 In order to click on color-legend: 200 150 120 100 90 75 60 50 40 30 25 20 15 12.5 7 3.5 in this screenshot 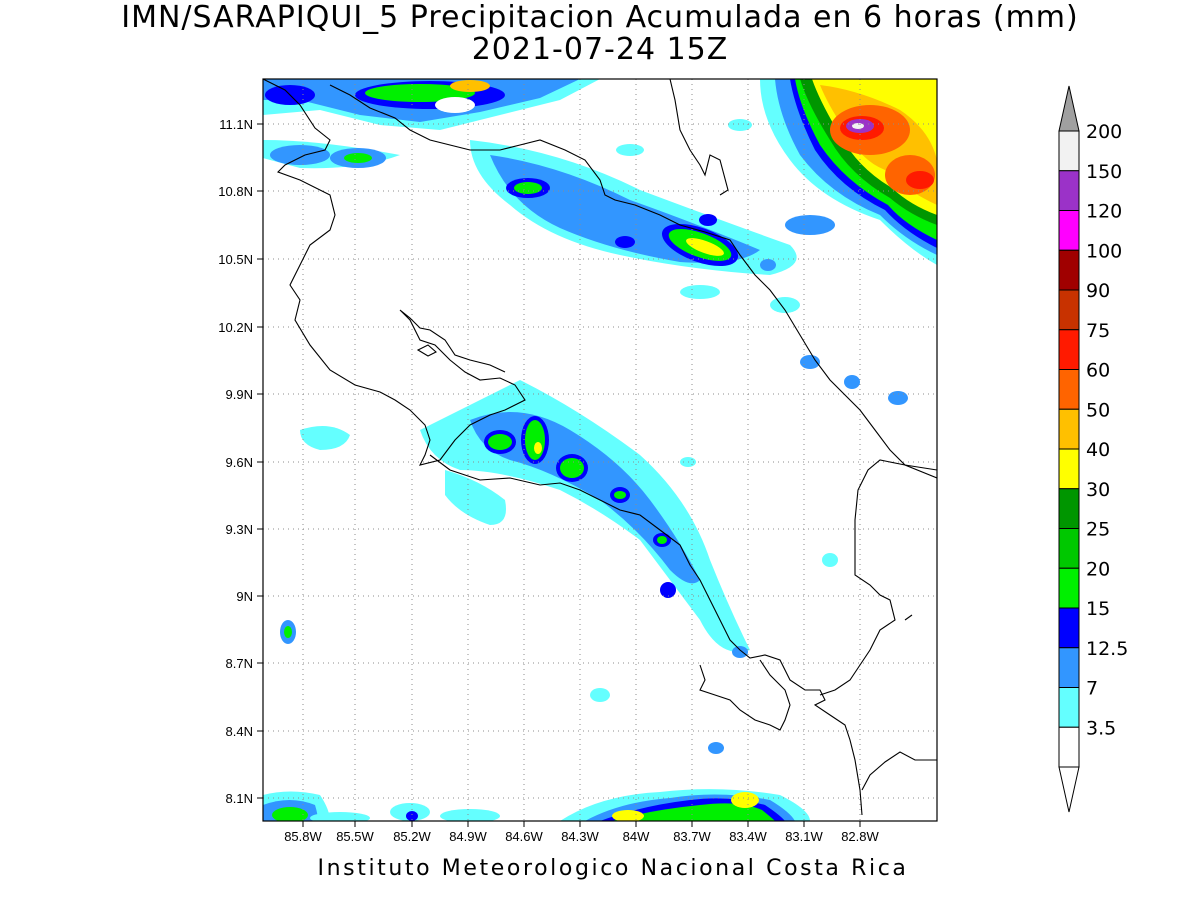, I will do `click(1093, 449)`.